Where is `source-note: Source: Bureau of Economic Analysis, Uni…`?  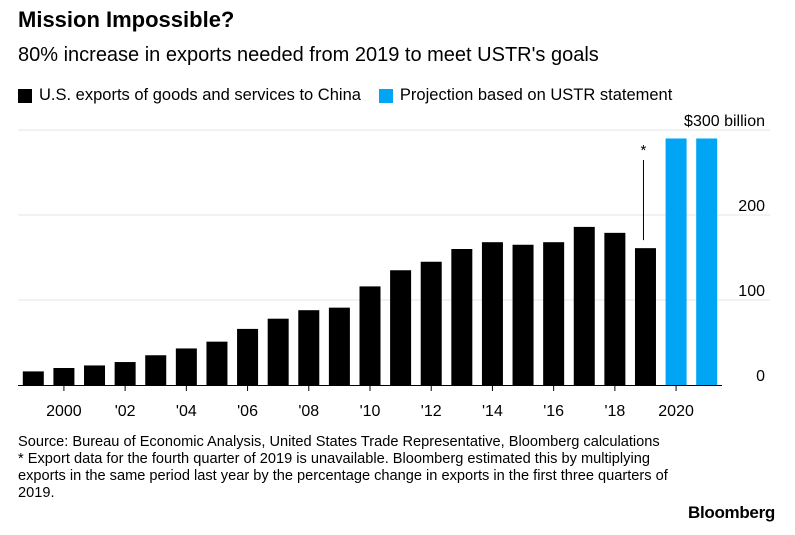 source-note: Source: Bureau of Economic Analysis, Uni… is located at coordinates (339, 442).